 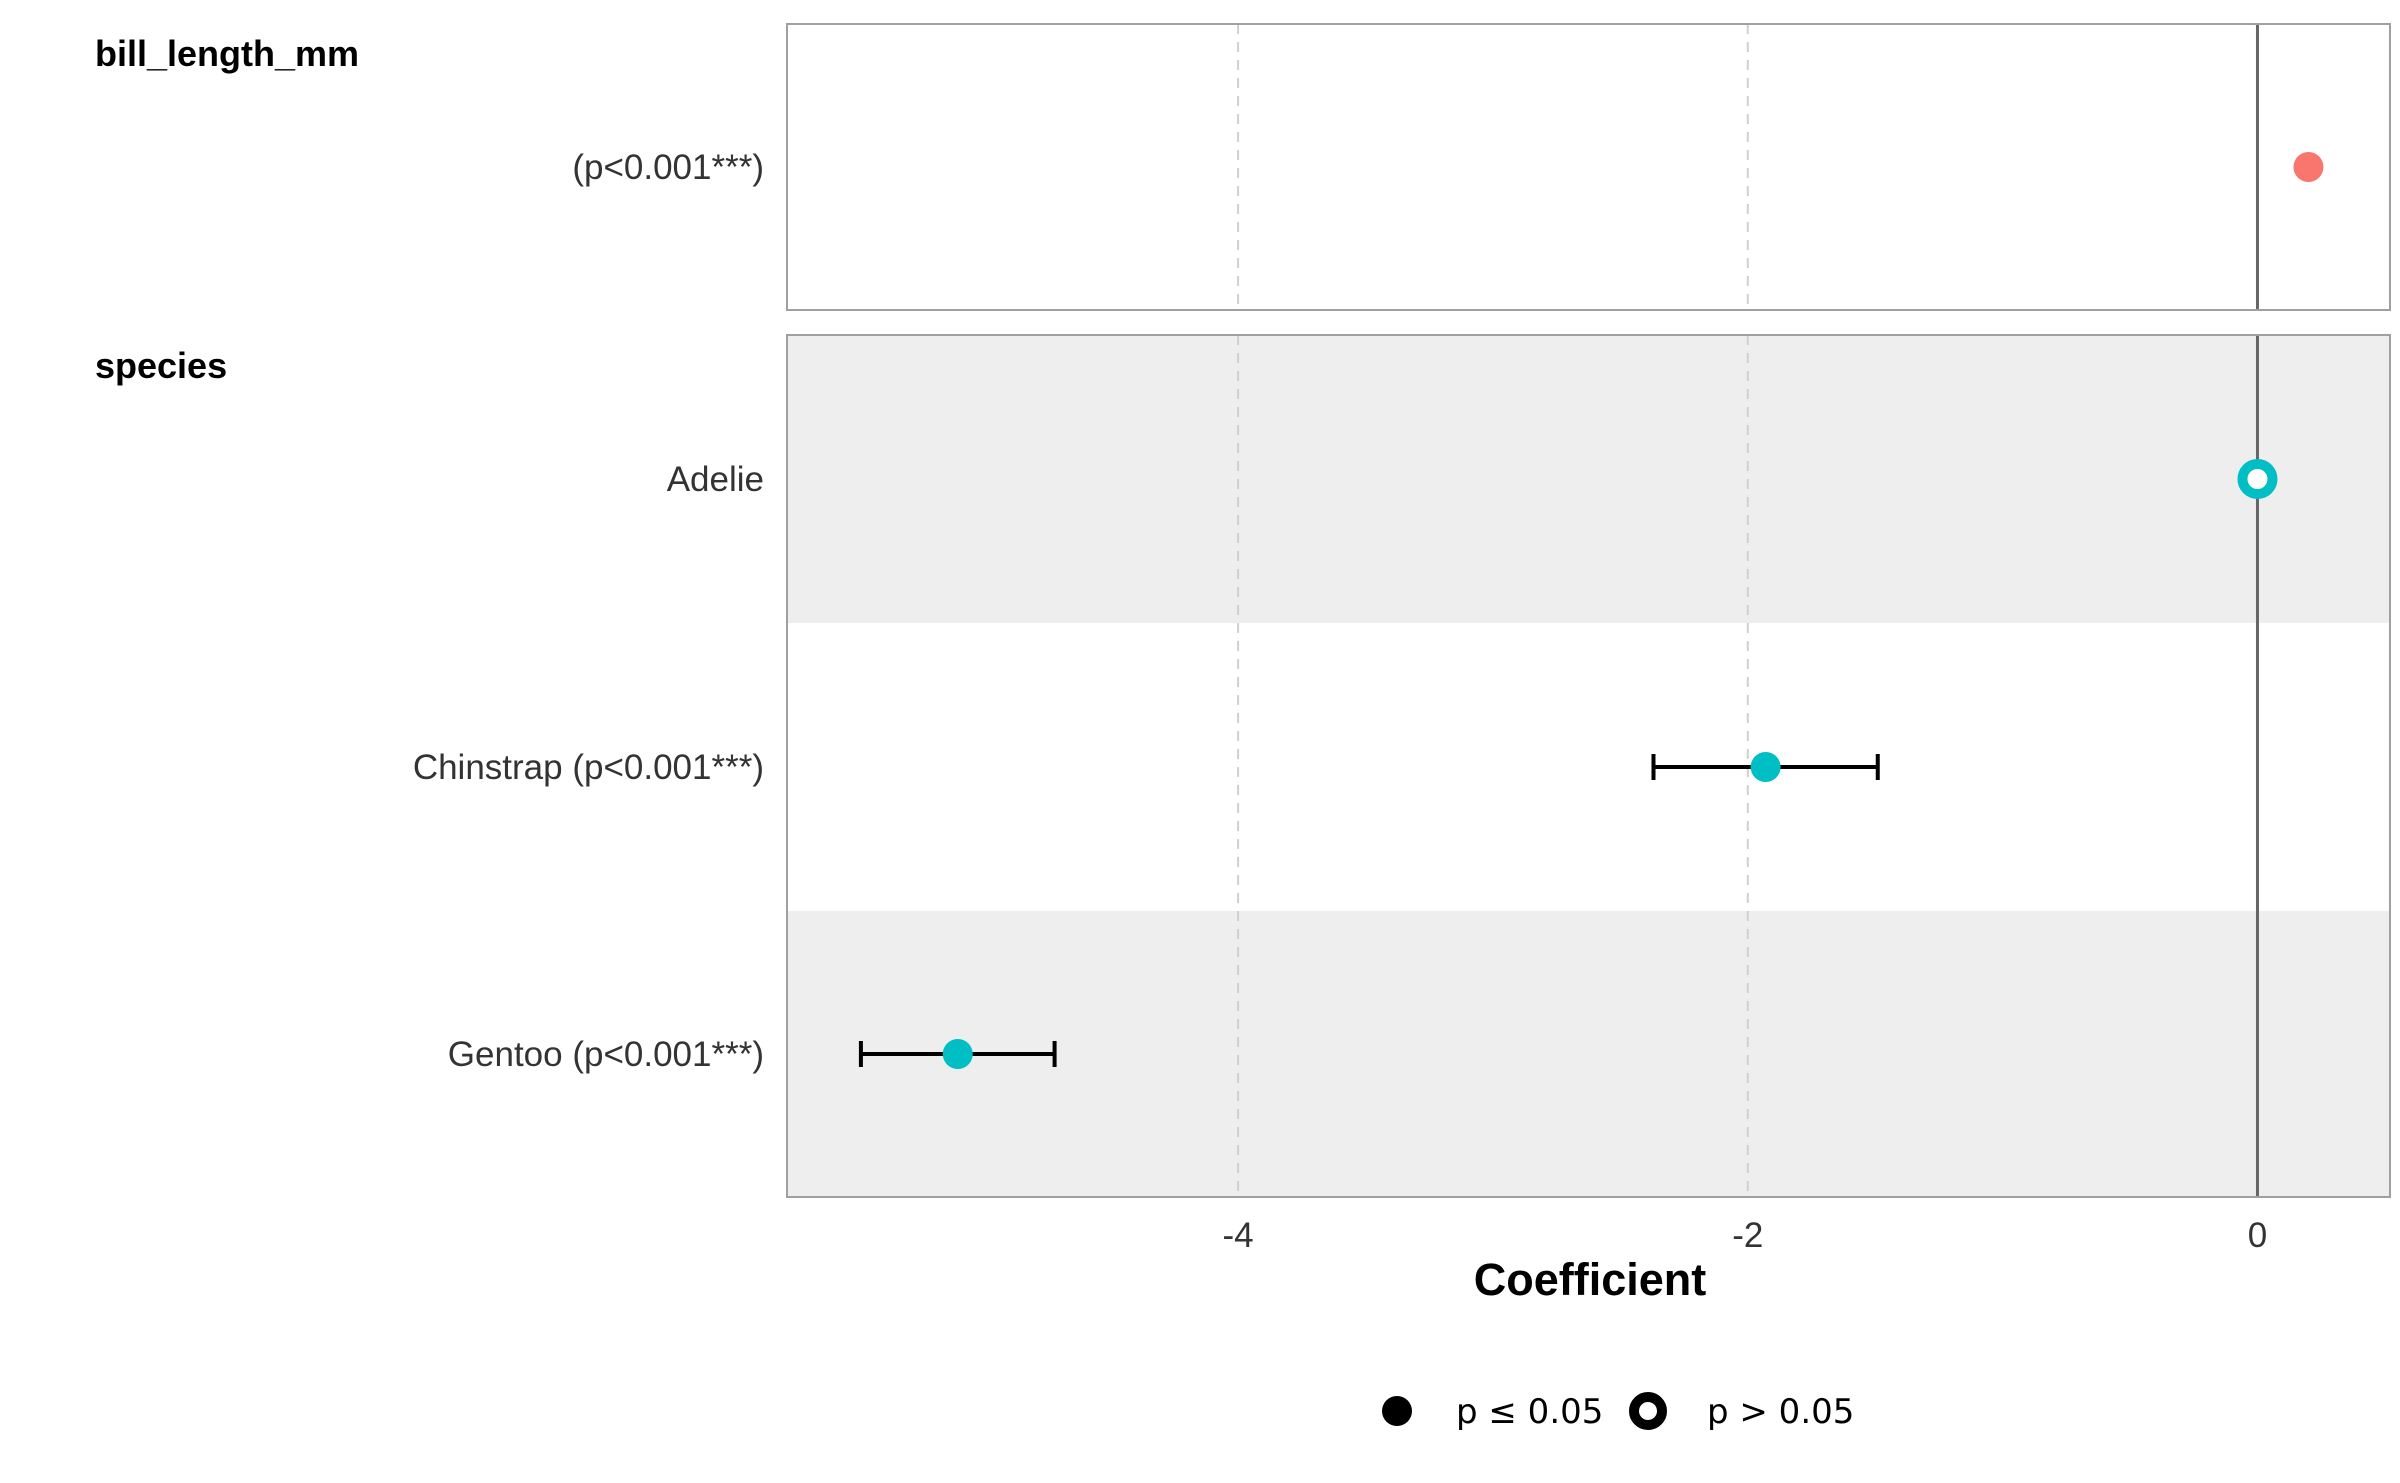 What do you see at coordinates (1397, 1411) in the screenshot?
I see `legend-filled-marker` at bounding box center [1397, 1411].